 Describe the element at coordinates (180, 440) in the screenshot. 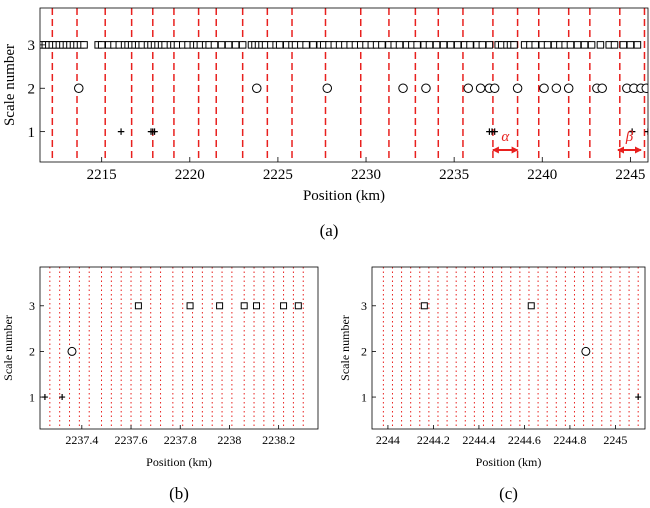

I see `x-tick-label: 2237.8` at that location.